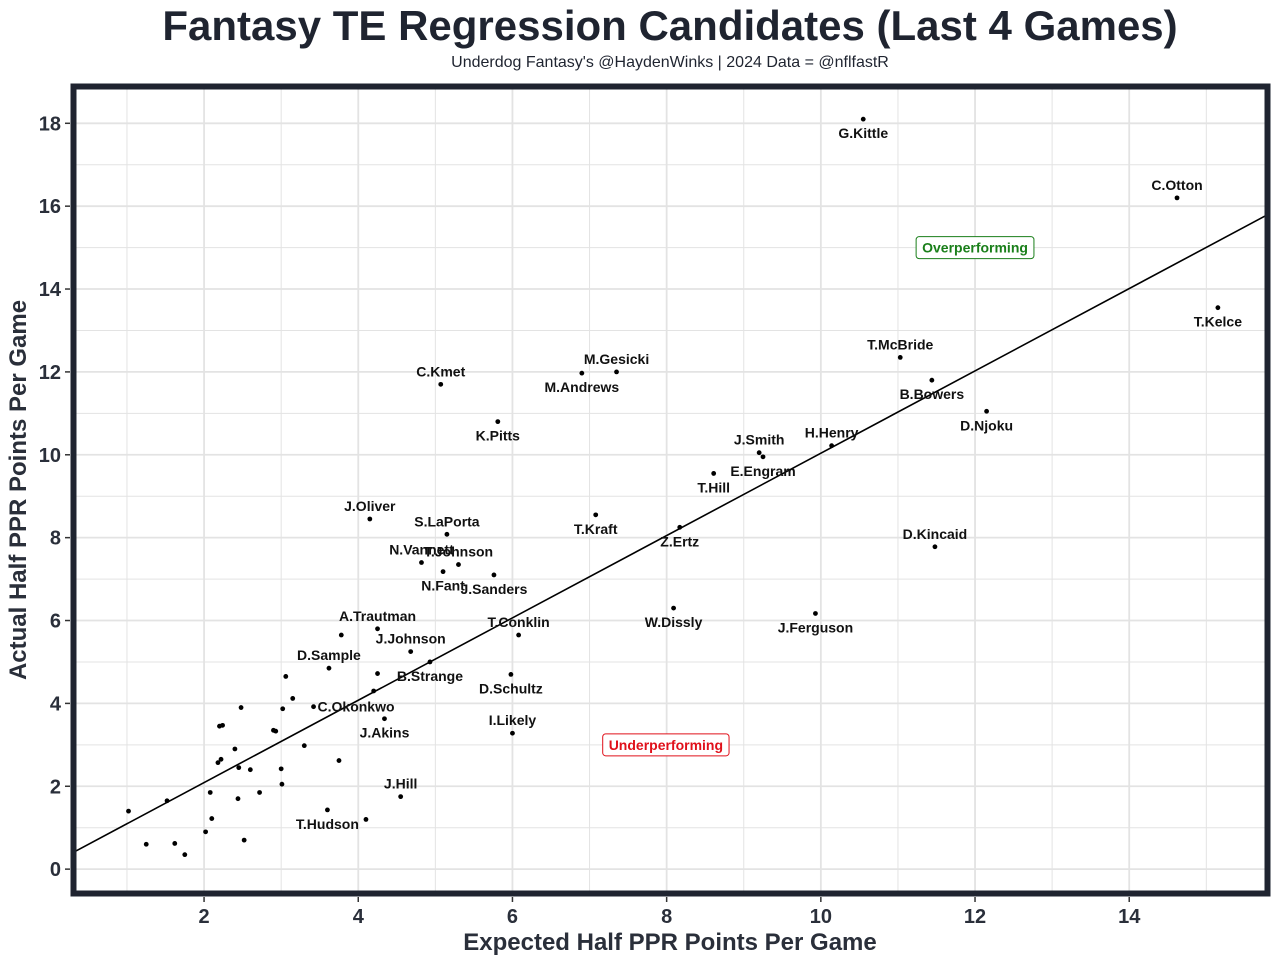 This screenshot has width=1280, height=965. I want to click on y-tick-label: 2, so click(55, 787).